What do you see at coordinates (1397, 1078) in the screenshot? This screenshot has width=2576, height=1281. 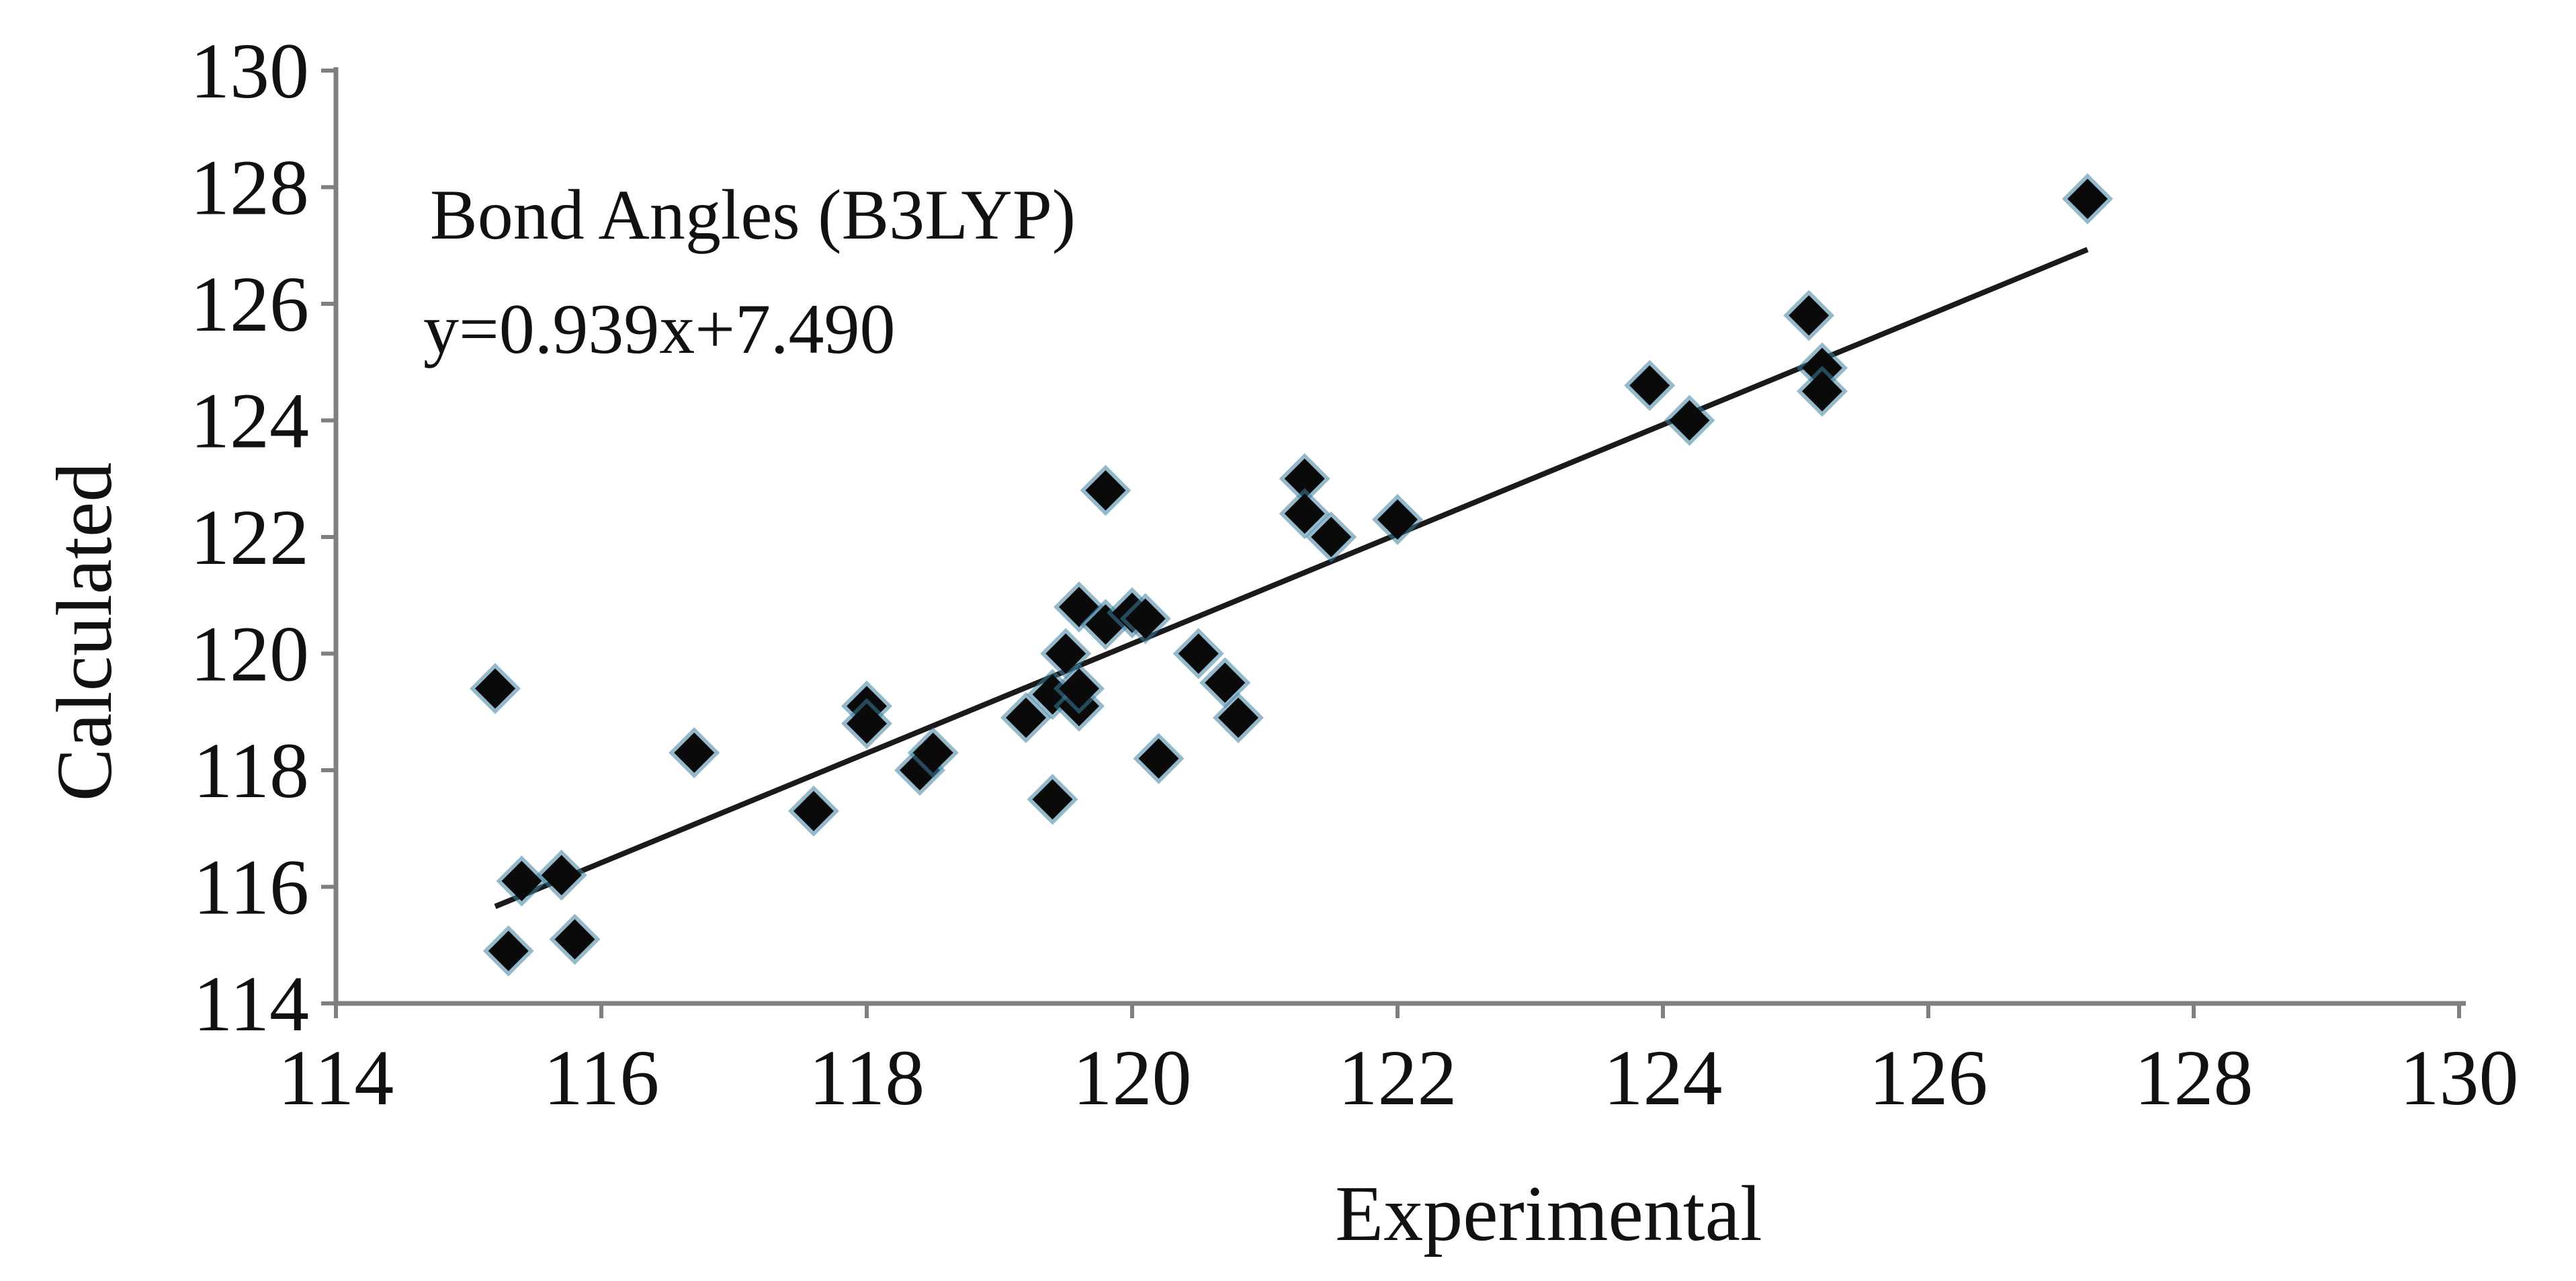 I see `x-tick-label: 122` at bounding box center [1397, 1078].